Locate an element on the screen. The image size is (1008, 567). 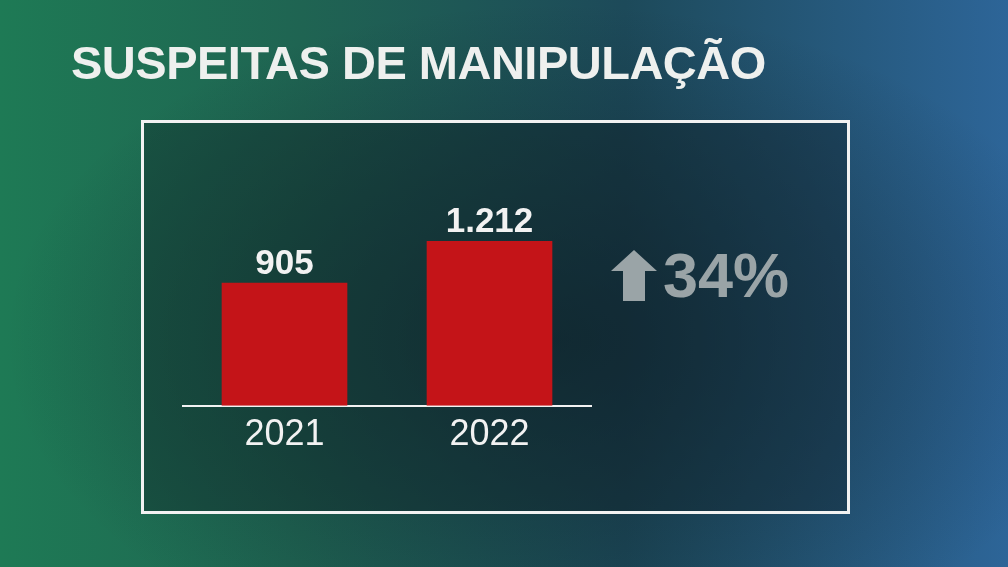
text: 34% is located at coordinates (726, 275).